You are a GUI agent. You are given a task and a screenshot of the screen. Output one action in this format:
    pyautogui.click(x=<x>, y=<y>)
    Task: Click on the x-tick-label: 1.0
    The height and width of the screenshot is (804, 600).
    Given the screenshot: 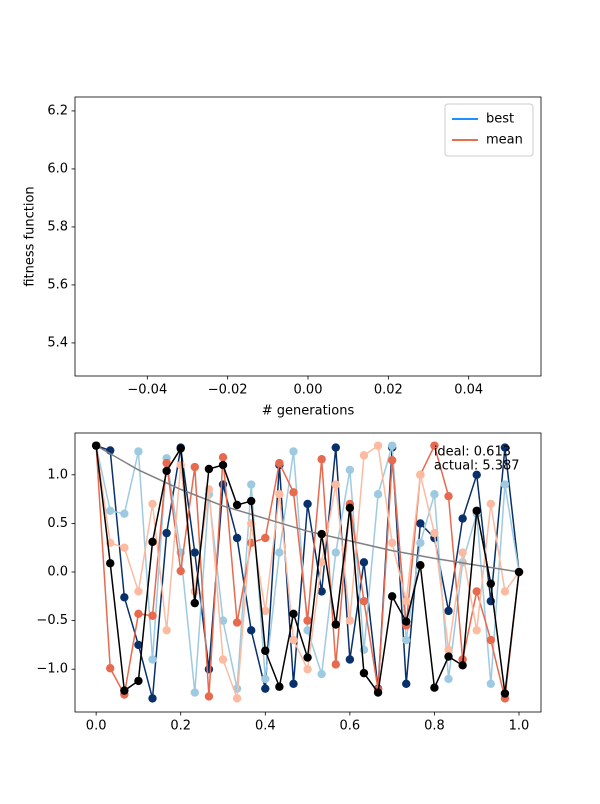 What is the action you would take?
    pyautogui.click(x=519, y=726)
    